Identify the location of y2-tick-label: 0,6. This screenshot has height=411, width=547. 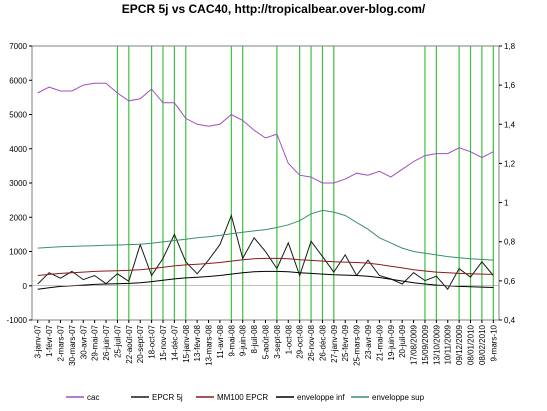
(510, 281).